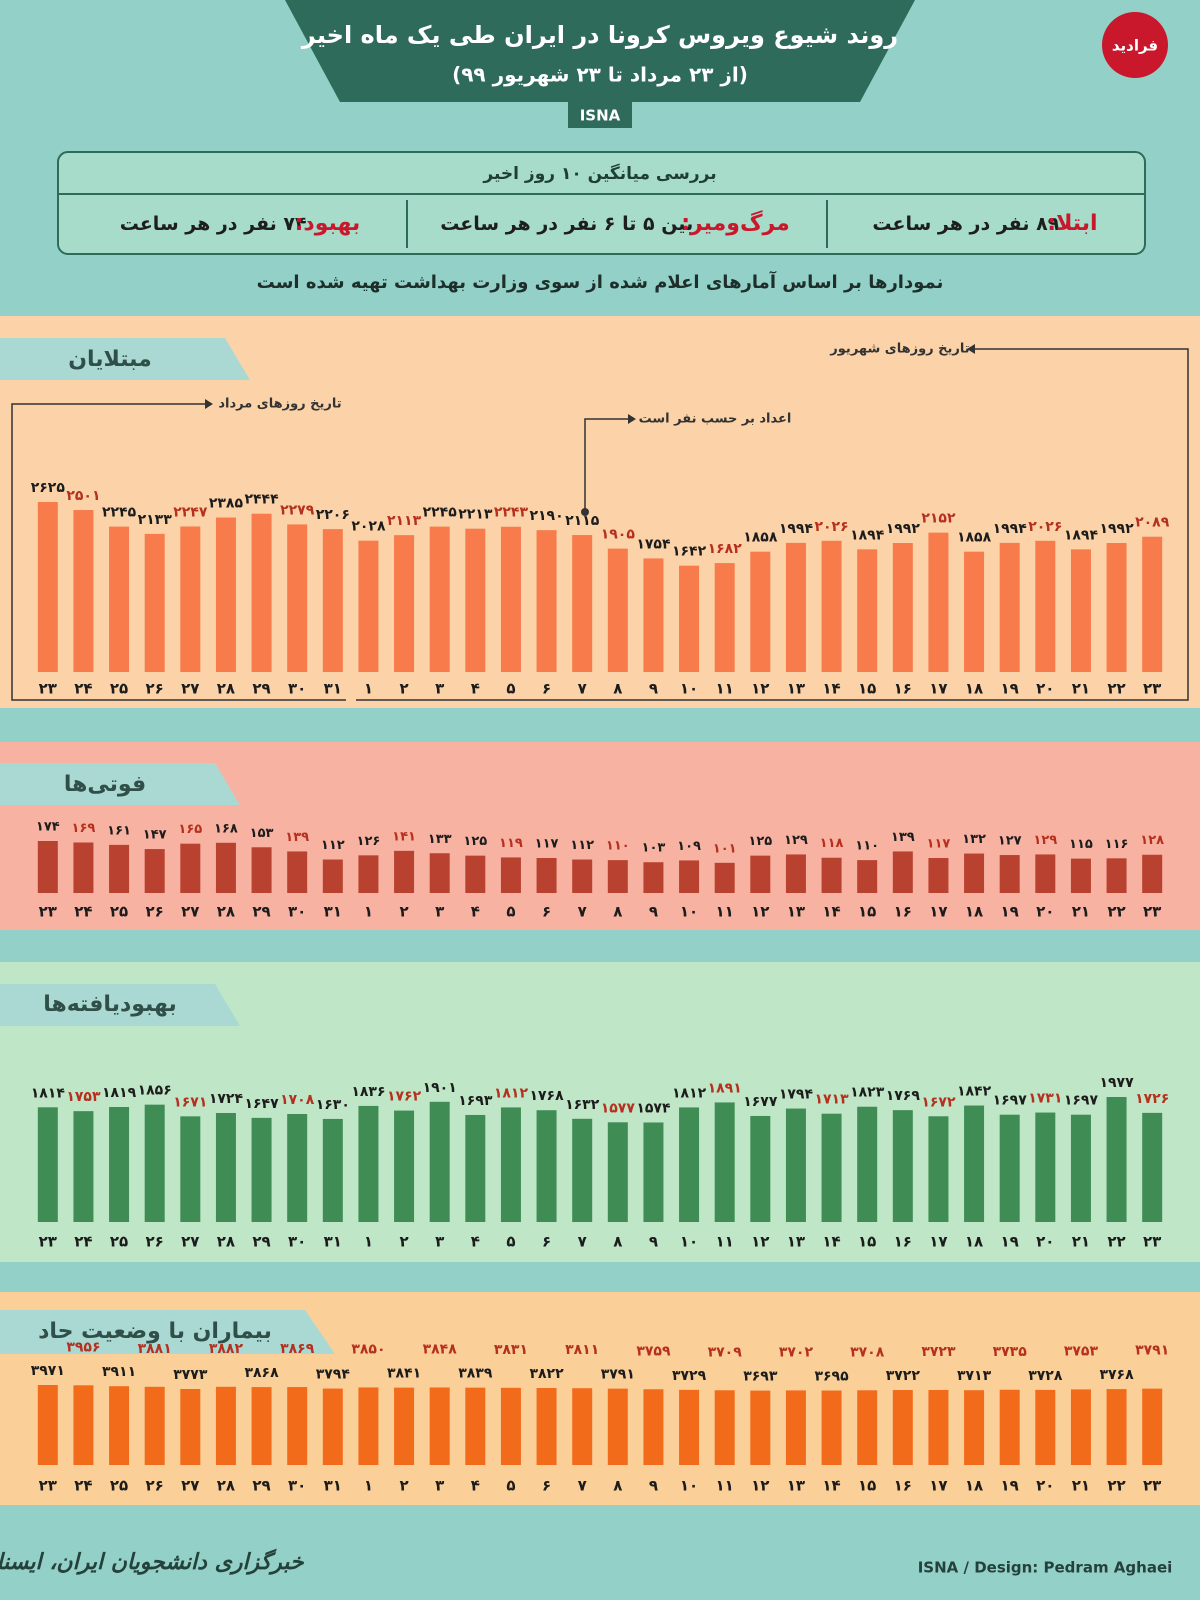  I want to click on value-label: ۱۲۸, so click(1152, 840).